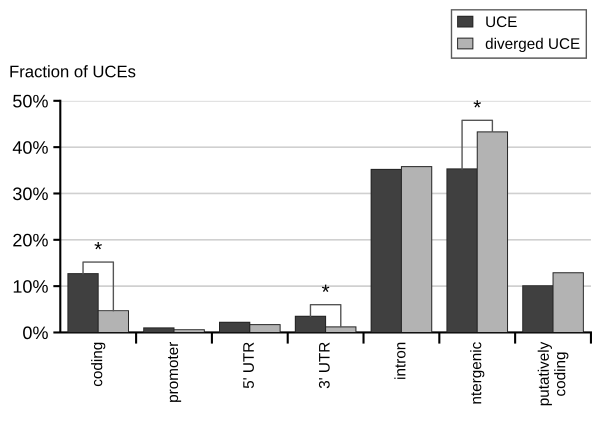 The image size is (603, 429). What do you see at coordinates (30, 240) in the screenshot?
I see `y-tick-label: 20%` at bounding box center [30, 240].